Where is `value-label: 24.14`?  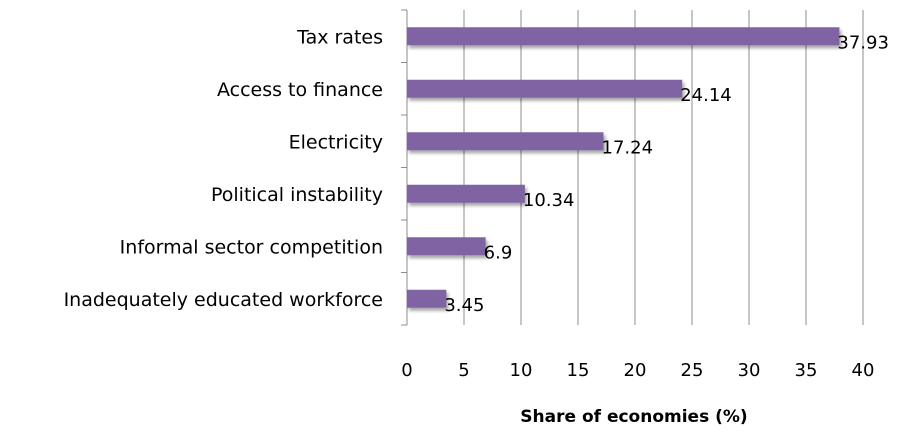
value-label: 24.14 is located at coordinates (706, 95).